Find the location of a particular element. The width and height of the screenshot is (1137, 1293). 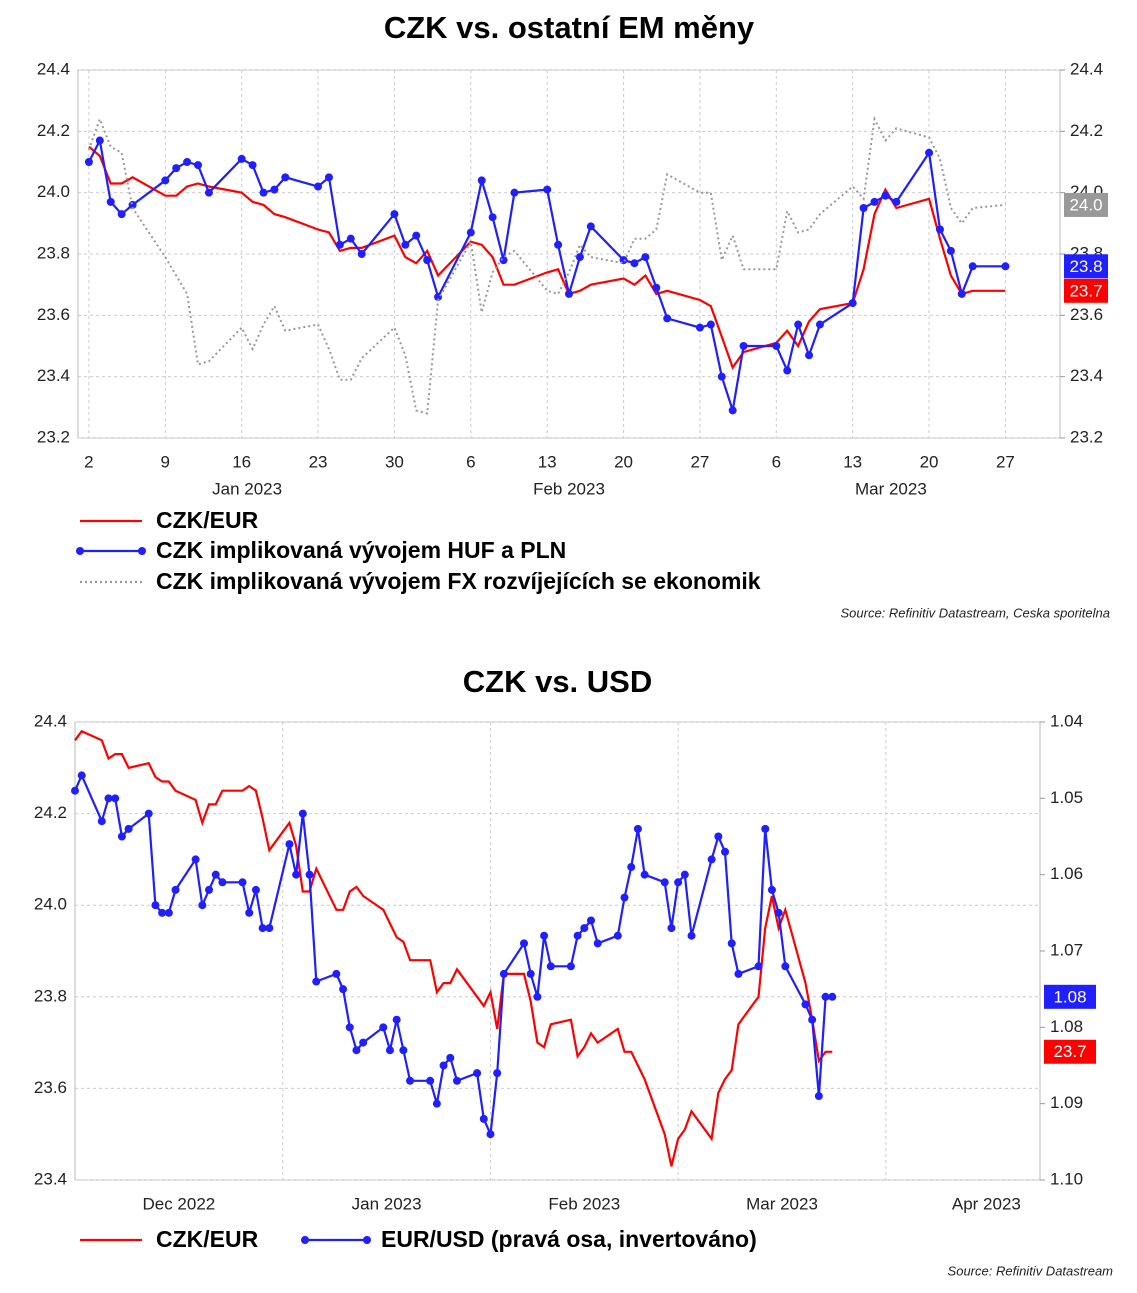

chart-title: CZK vs. ostatní EM měny is located at coordinates (569, 27).